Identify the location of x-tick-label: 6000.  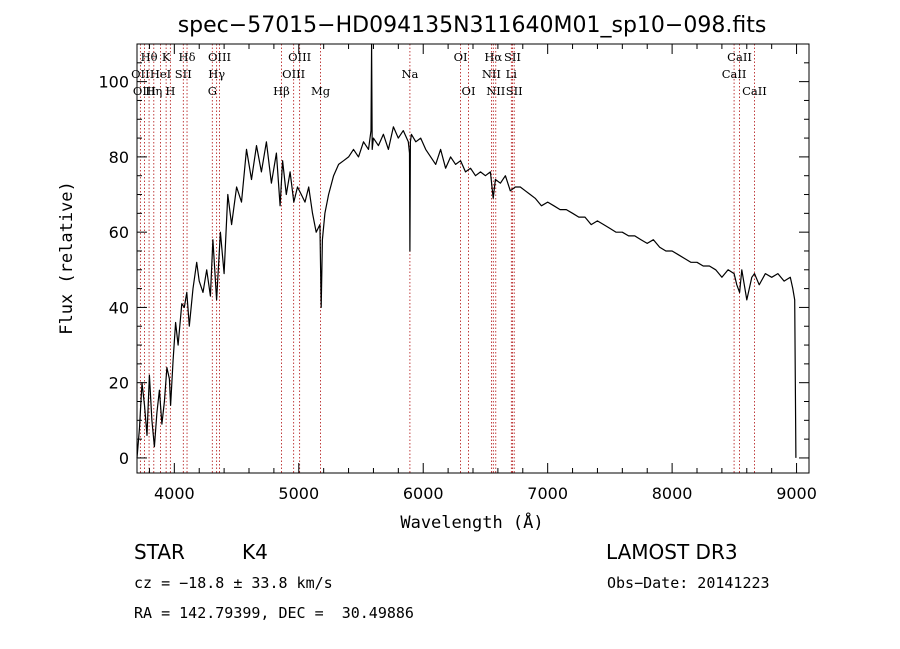
(423, 493).